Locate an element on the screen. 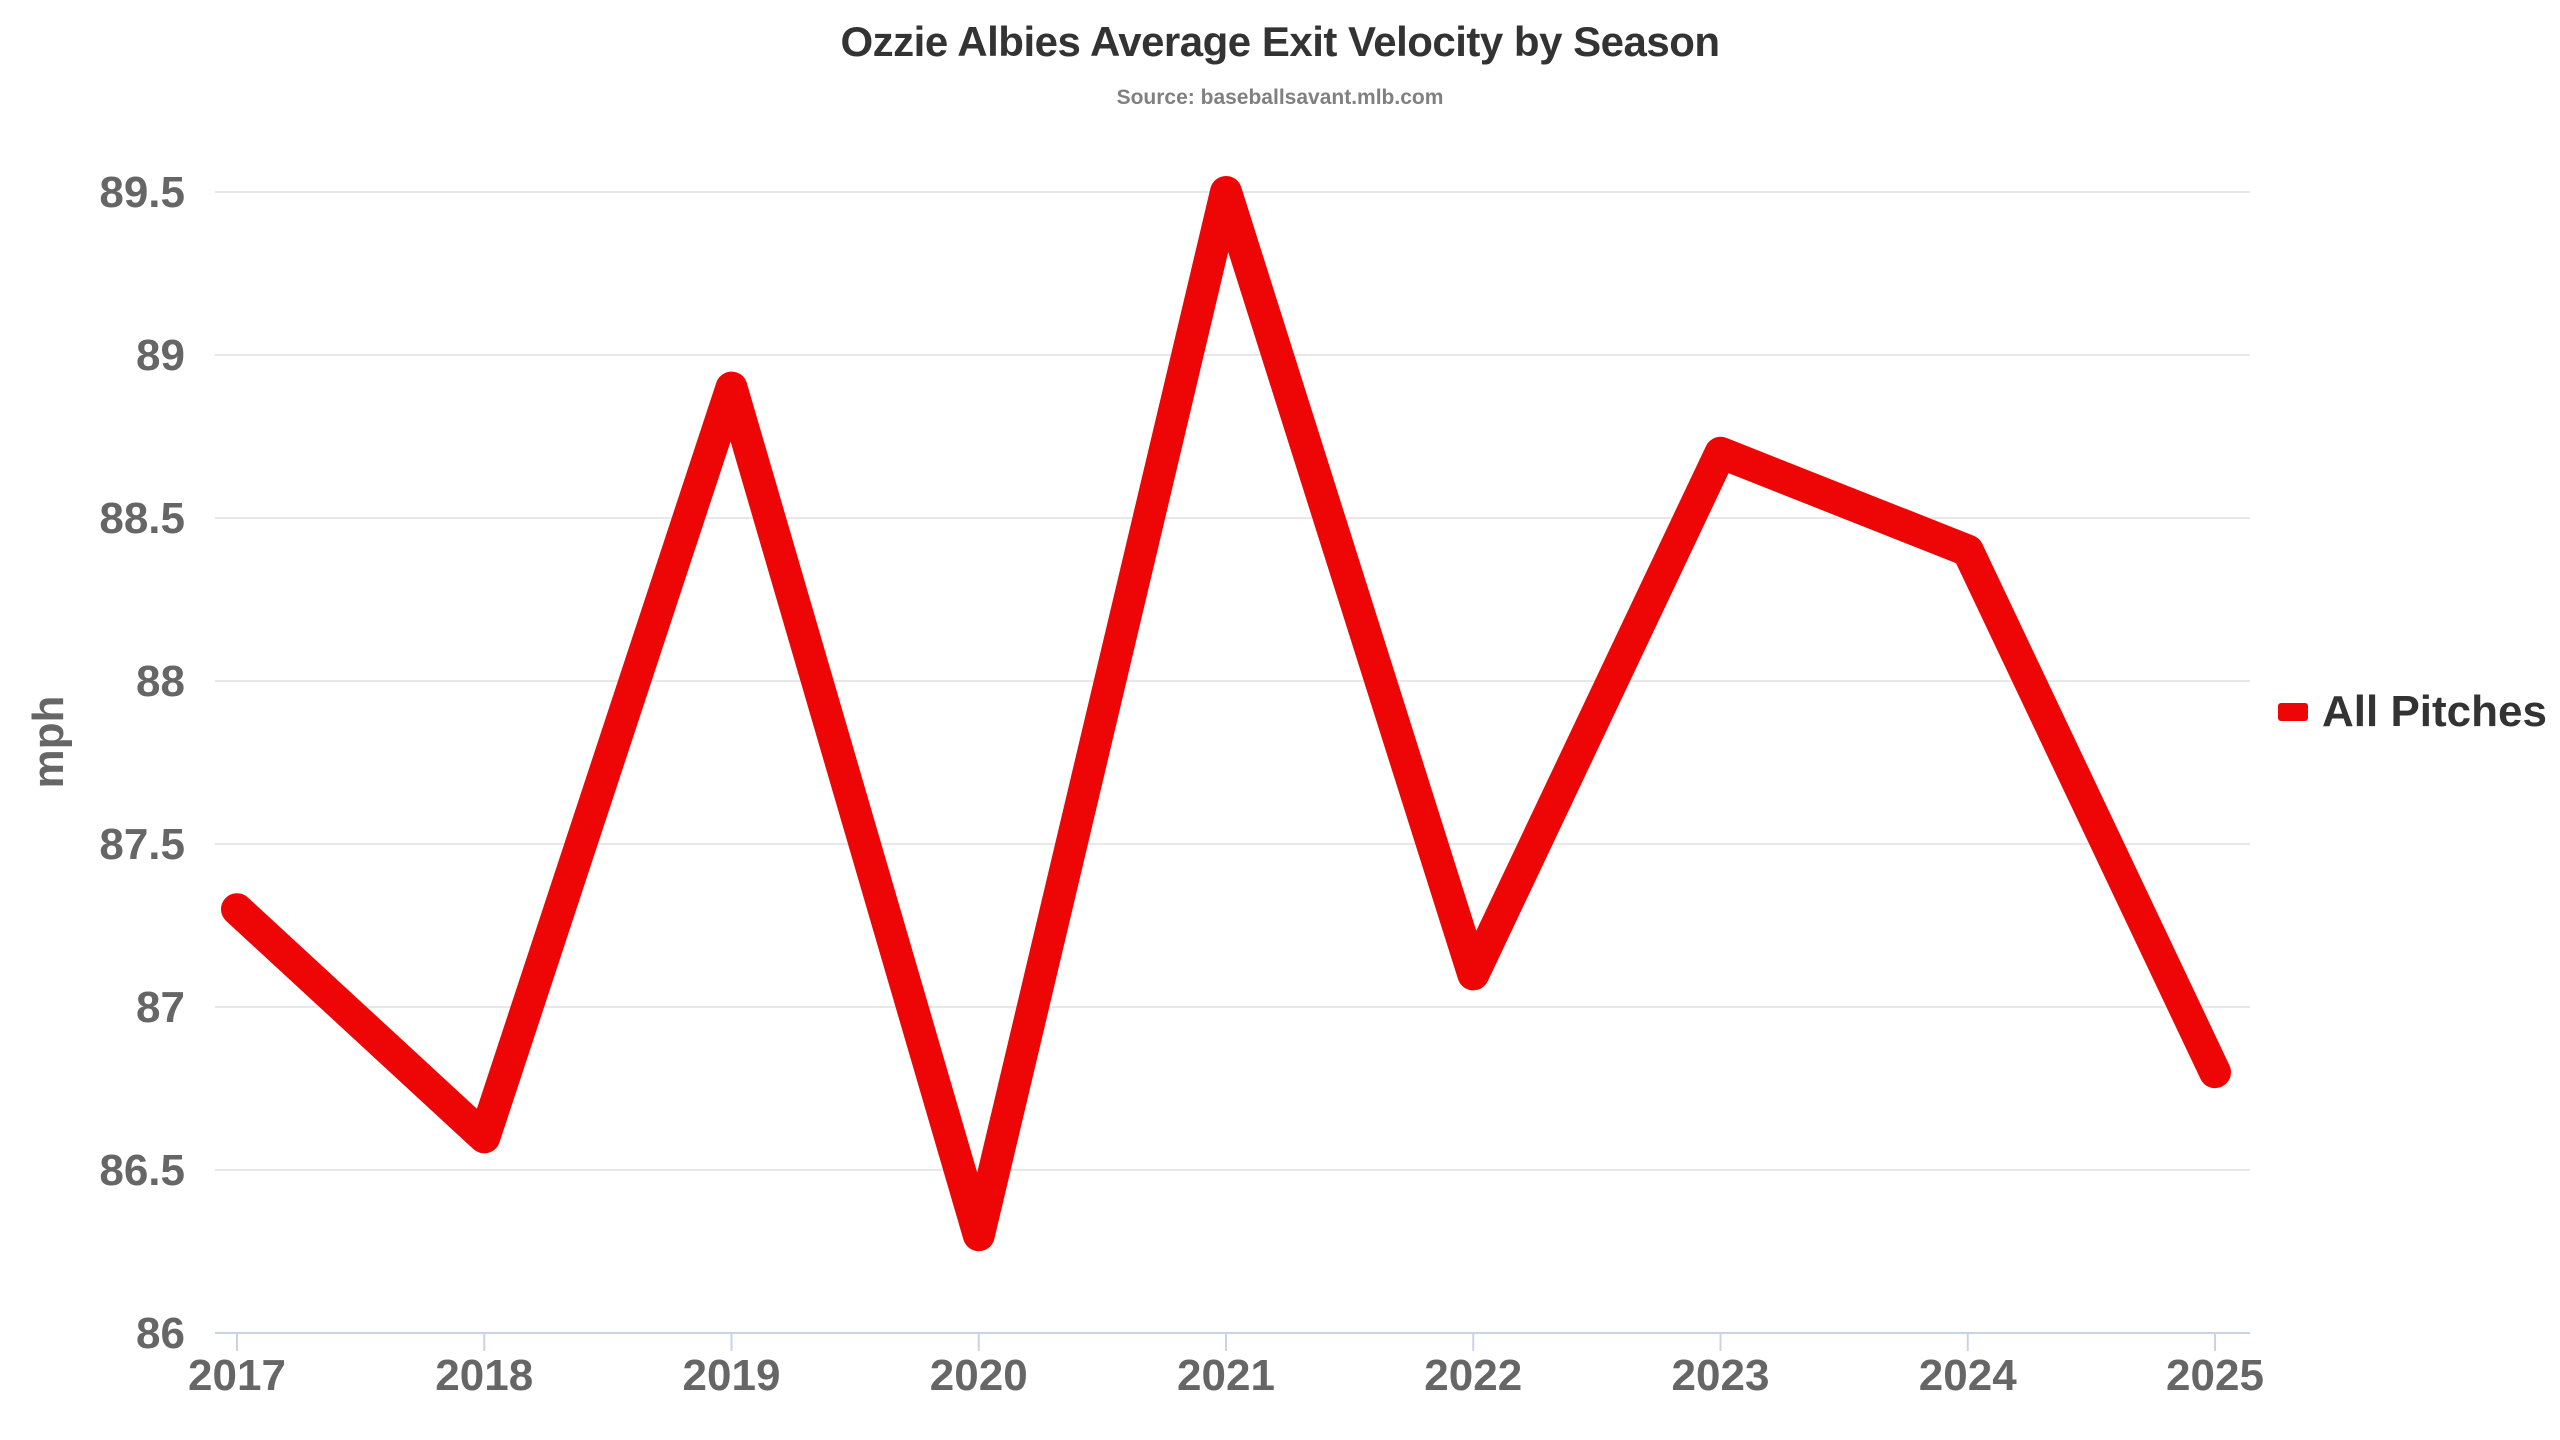 The height and width of the screenshot is (1440, 2560). x-tick-label: 2021 is located at coordinates (1226, 1375).